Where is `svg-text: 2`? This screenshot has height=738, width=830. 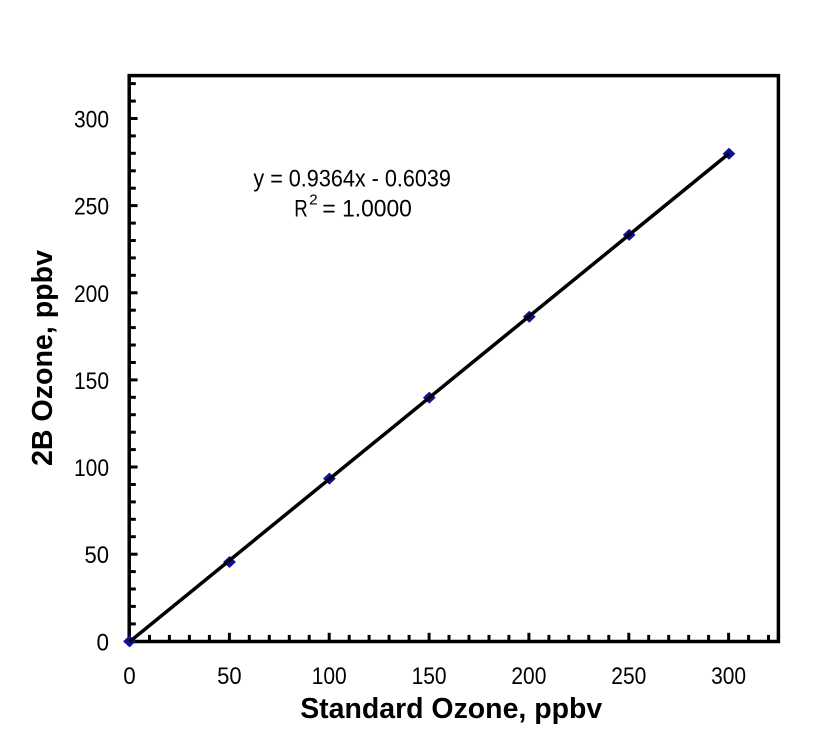 svg-text: 2 is located at coordinates (313, 200).